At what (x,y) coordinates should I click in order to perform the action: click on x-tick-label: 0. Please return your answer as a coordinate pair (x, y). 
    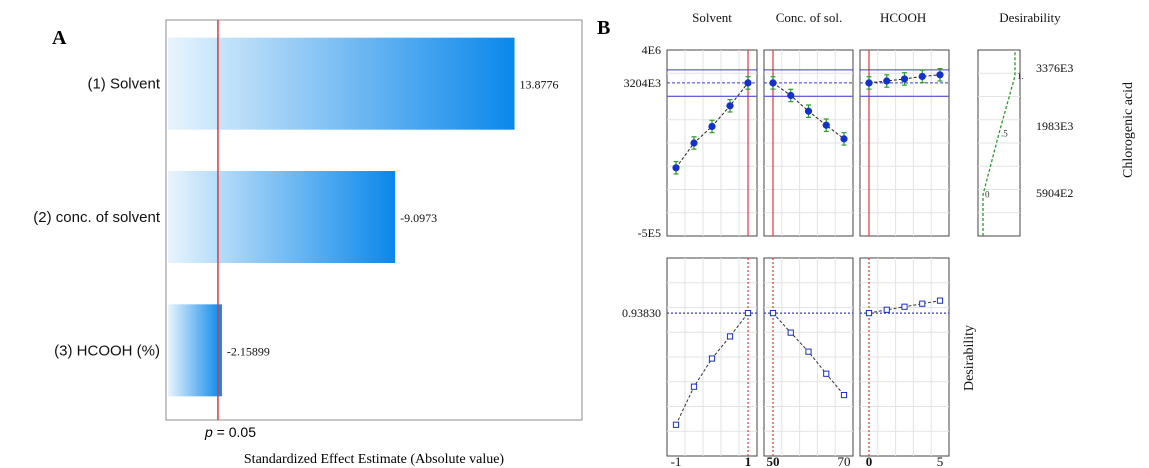
    Looking at the image, I should click on (869, 461).